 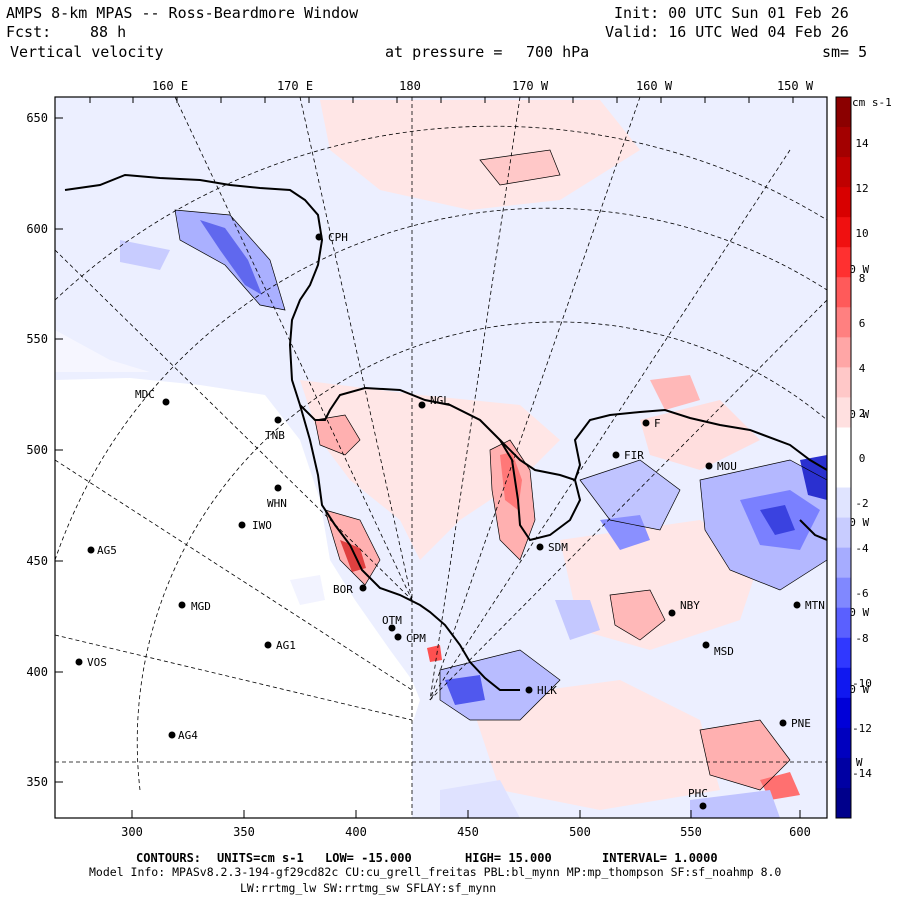 What do you see at coordinates (368, 858) in the screenshot?
I see `contour-low: LOW= -15.000` at bounding box center [368, 858].